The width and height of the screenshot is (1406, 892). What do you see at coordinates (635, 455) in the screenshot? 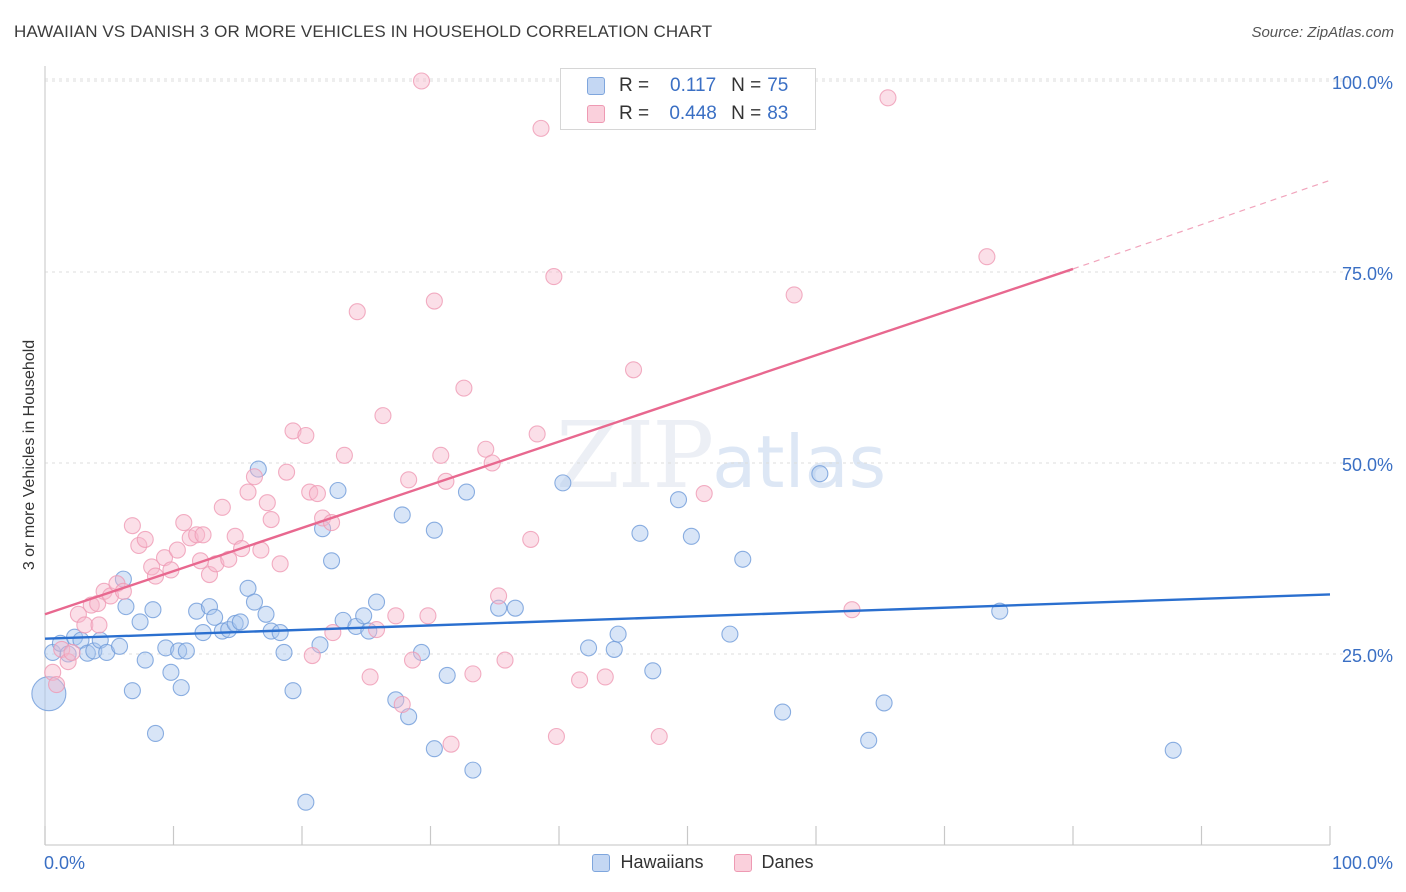
I see `watermark-zip: ZIP` at bounding box center [635, 455].